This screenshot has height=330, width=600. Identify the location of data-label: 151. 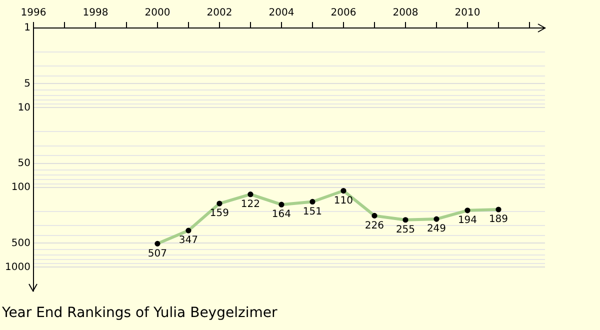
(312, 212).